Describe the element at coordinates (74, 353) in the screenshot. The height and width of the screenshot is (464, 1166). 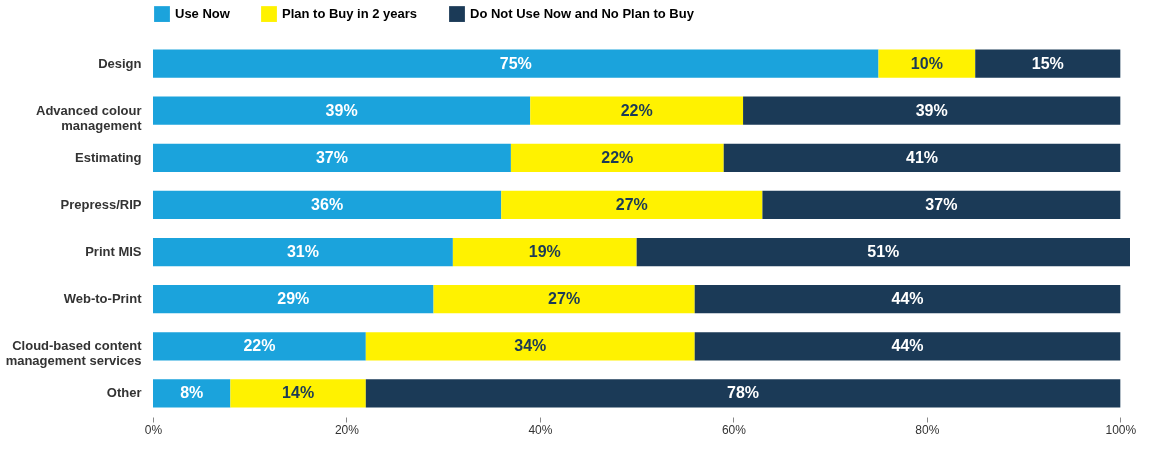
I see `y-tick-label: Cloud-based content management services` at that location.